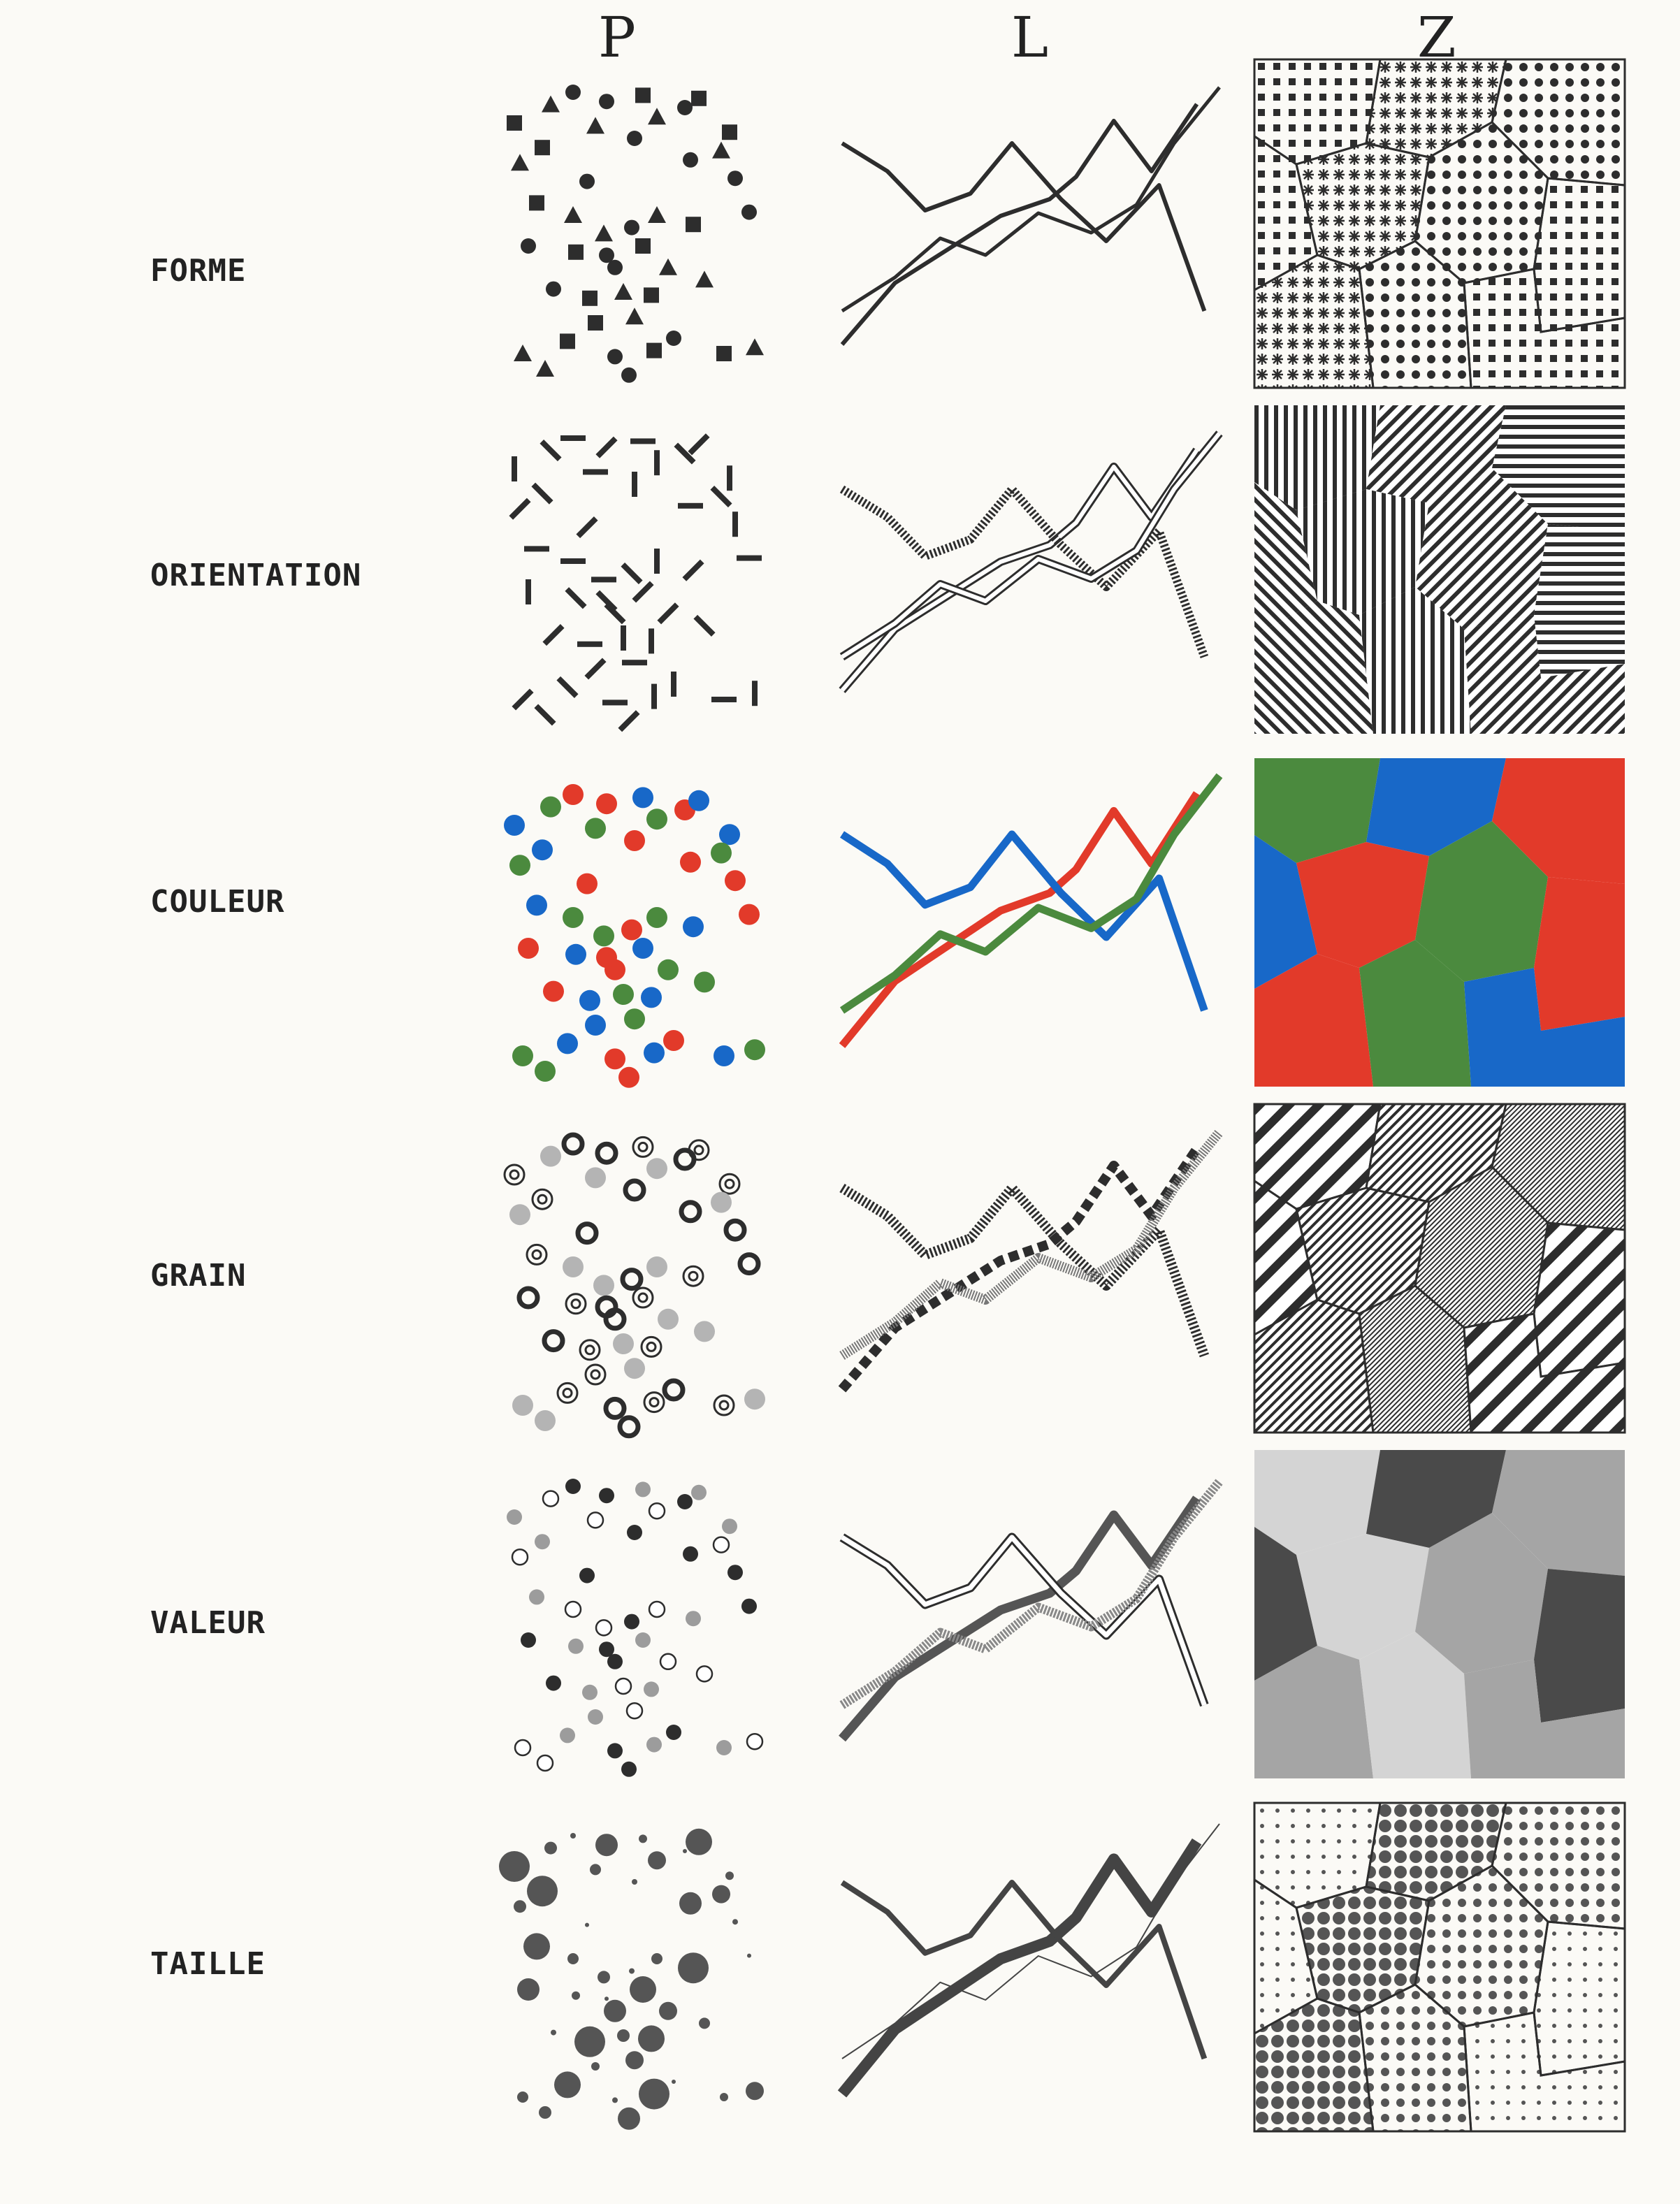 The height and width of the screenshot is (2204, 1680). I want to click on line-panel-orientation, so click(1031, 562).